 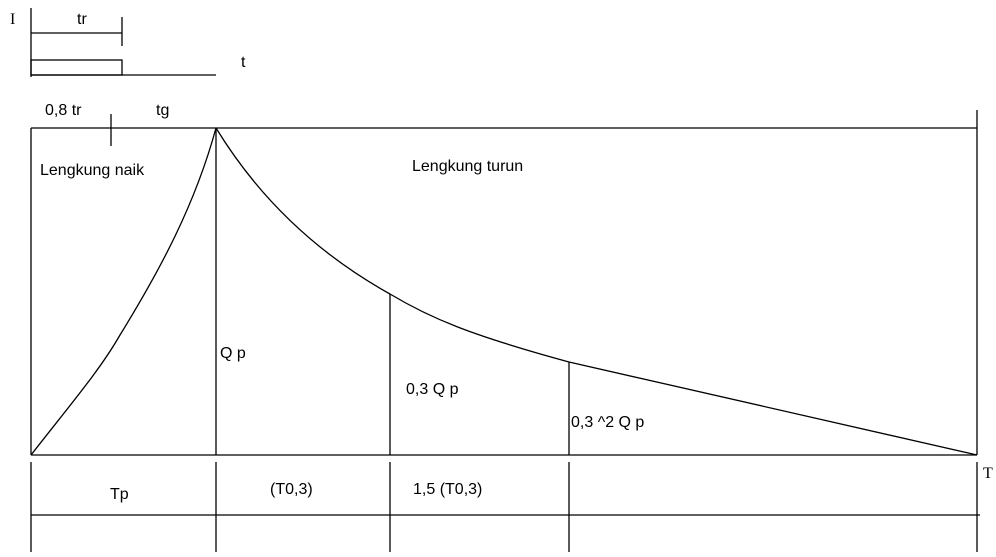 What do you see at coordinates (607, 422) in the screenshot?
I see `third-ordinate-label: 0,3 ^2 Q p` at bounding box center [607, 422].